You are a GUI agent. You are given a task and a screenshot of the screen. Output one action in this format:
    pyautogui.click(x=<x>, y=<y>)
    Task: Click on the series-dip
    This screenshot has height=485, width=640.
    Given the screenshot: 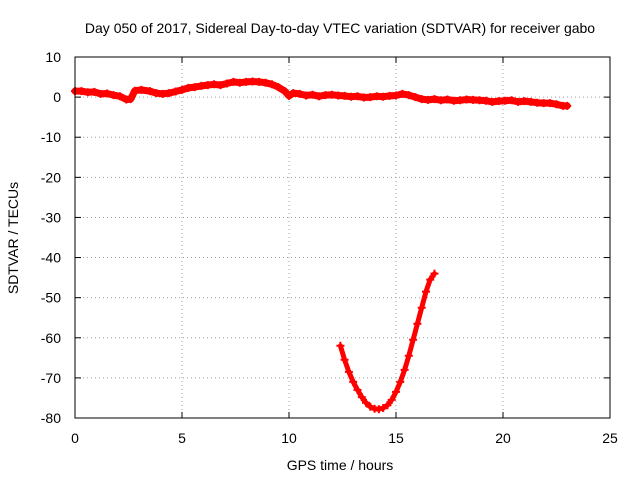 What is the action you would take?
    pyautogui.click(x=387, y=341)
    